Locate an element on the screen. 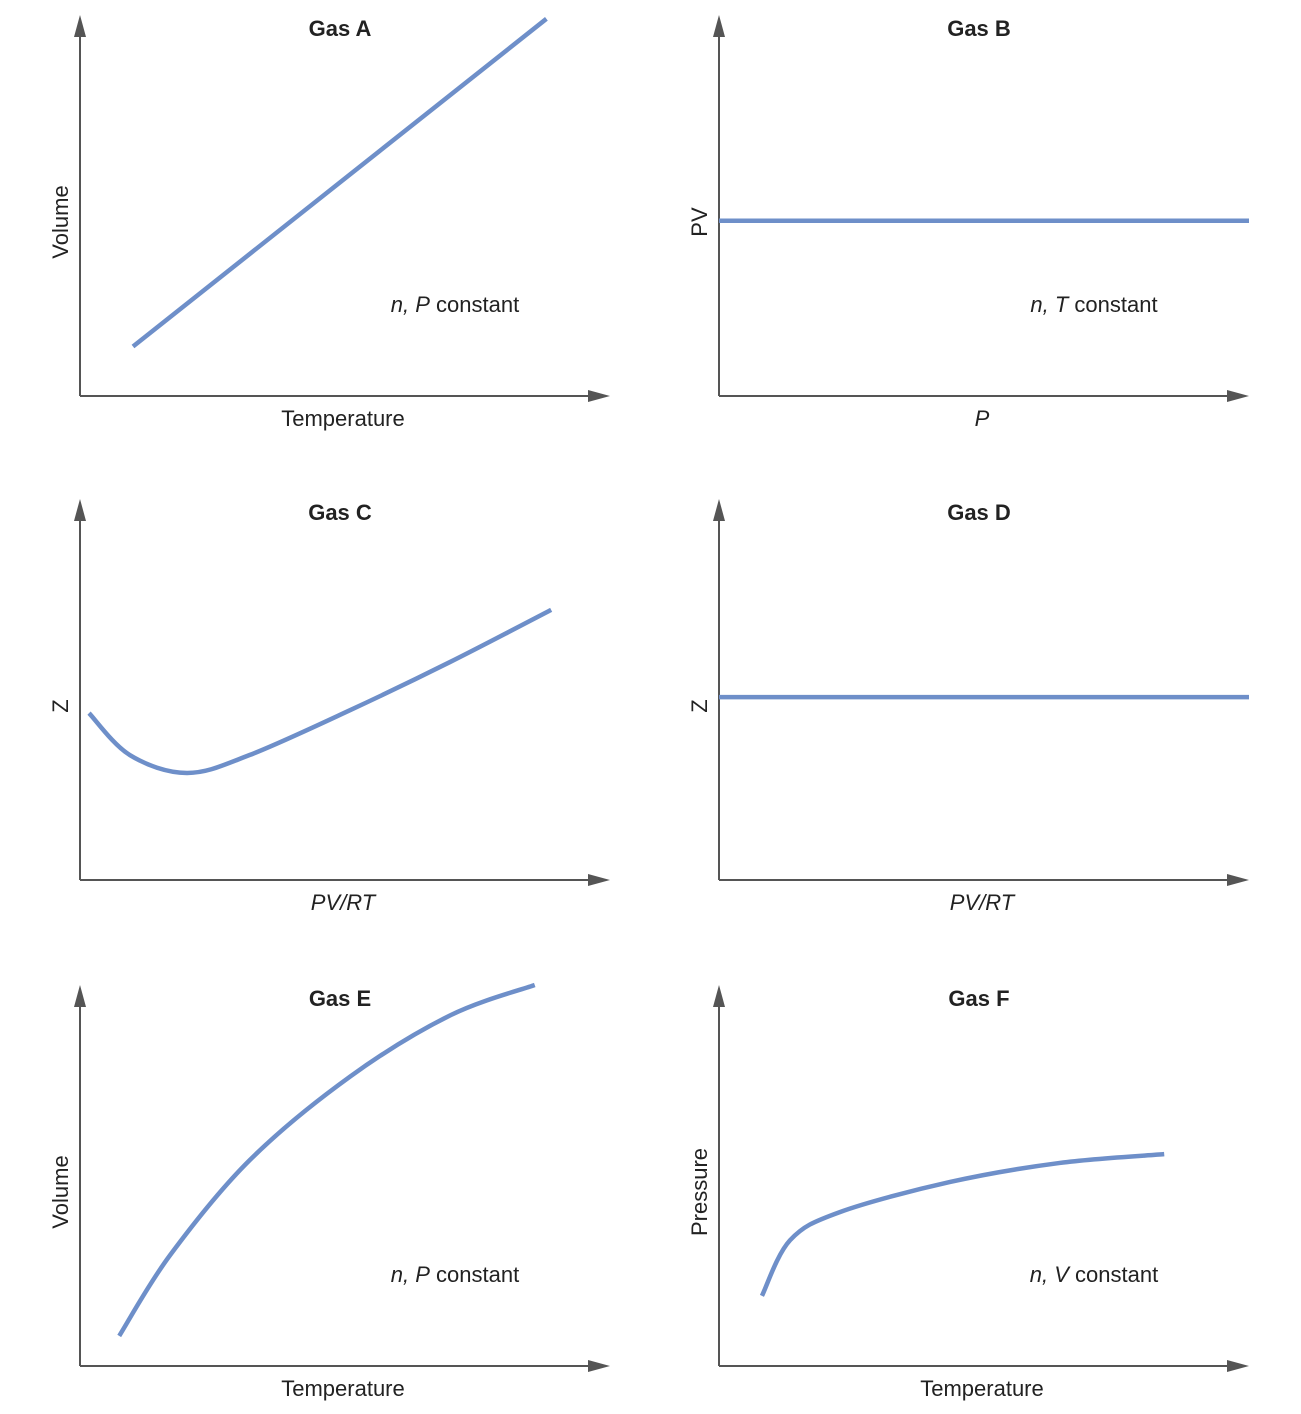  panel-gas-c: Gas C PV/RT Z is located at coordinates (329, 707).